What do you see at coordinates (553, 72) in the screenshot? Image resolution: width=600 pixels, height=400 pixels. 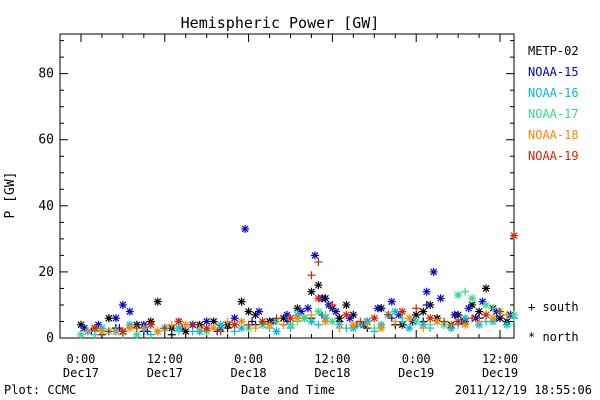 I see `legend-entry: NOAA-15` at bounding box center [553, 72].